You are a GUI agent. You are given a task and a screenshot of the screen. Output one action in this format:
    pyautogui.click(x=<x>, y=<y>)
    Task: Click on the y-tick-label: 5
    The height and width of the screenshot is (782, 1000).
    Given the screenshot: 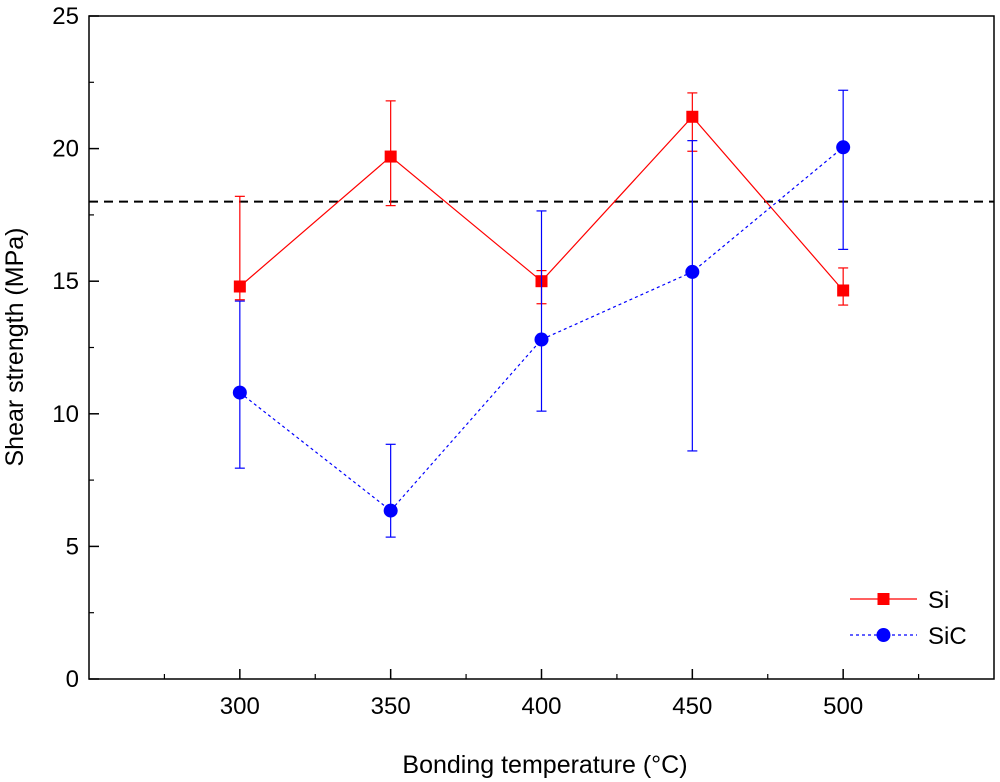 What is the action you would take?
    pyautogui.click(x=72, y=546)
    